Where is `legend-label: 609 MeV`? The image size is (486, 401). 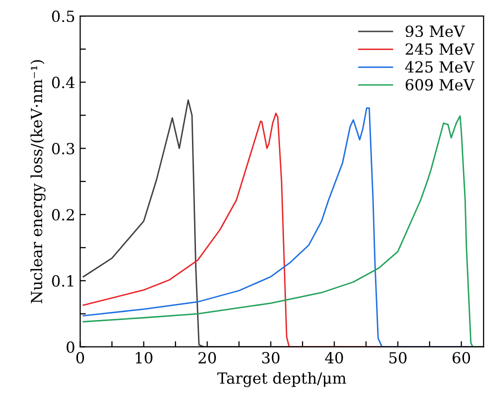
legend-label: 609 MeV is located at coordinates (440, 85).